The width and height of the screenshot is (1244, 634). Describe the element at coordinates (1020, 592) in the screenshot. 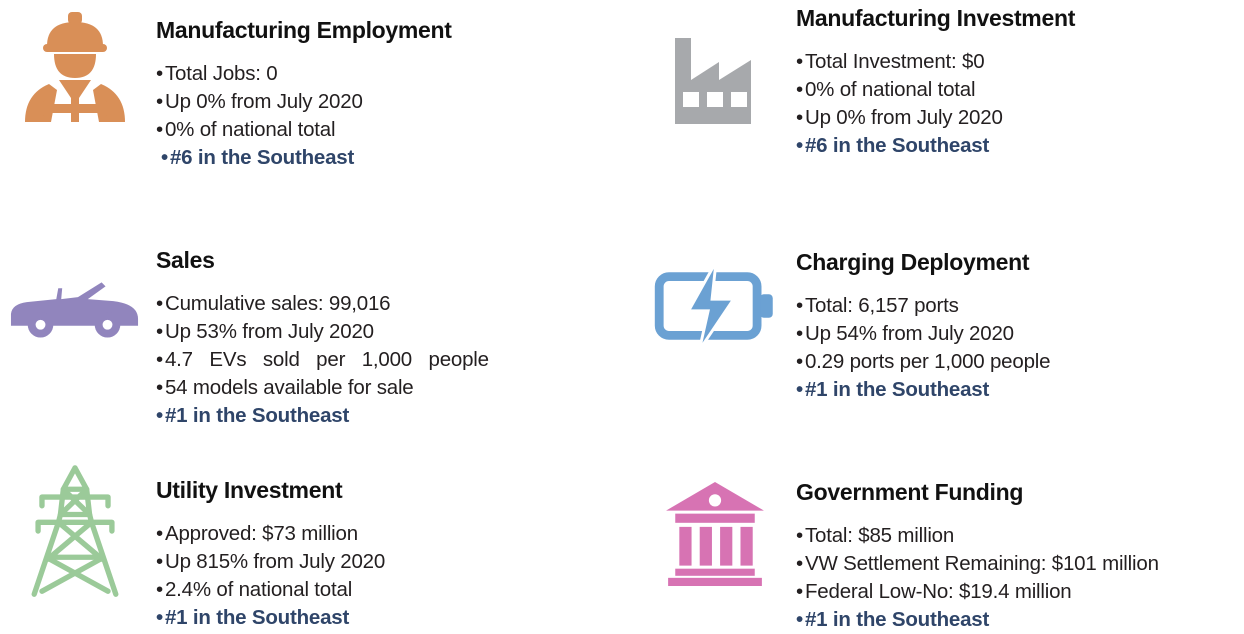

I see `stat-item: Federal Low-No: $19.4 million` at that location.